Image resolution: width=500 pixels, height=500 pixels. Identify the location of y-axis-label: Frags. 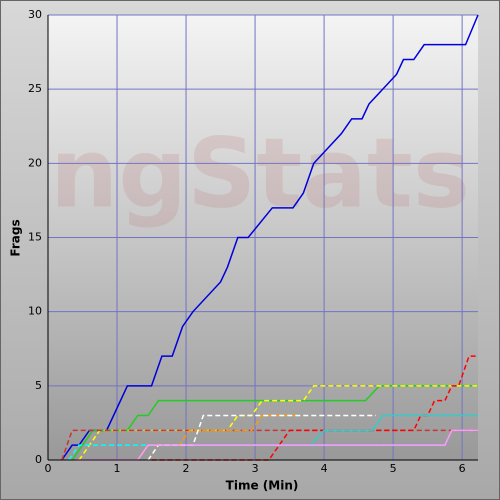
(16, 237).